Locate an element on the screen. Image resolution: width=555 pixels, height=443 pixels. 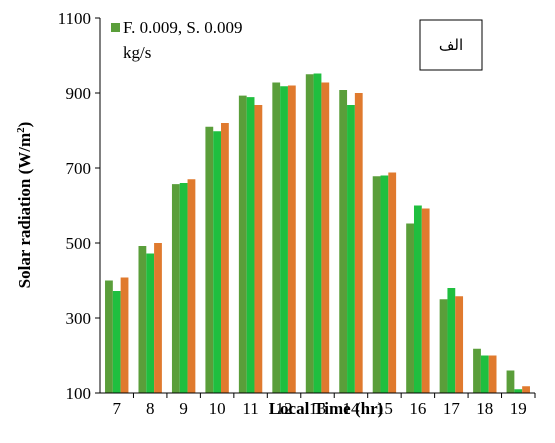
y-tick-label: 900 is located at coordinates (79, 93).